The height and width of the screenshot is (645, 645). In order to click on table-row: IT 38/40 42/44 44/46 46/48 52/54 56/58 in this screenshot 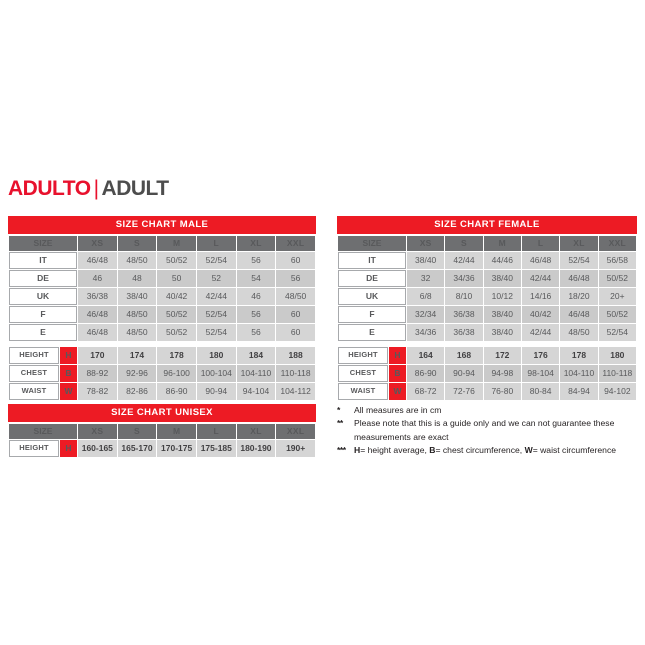, I will do `click(487, 260)`.